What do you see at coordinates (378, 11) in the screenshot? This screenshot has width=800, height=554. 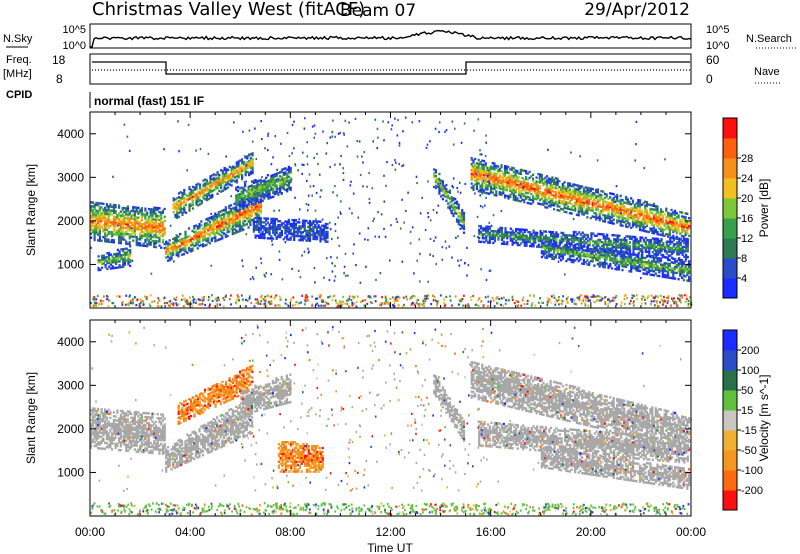 I see `beam-label: Beam 07` at bounding box center [378, 11].